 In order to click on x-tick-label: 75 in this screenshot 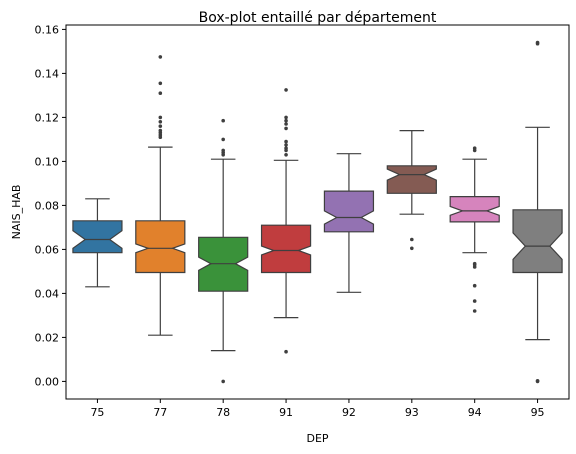, I will do `click(97, 412)`.